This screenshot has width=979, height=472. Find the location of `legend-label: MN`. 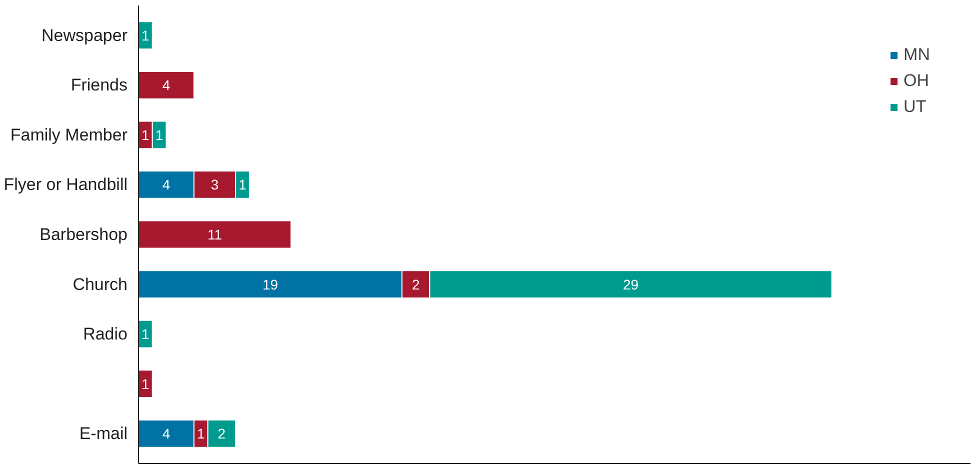

legend-label: MN is located at coordinates (917, 55).